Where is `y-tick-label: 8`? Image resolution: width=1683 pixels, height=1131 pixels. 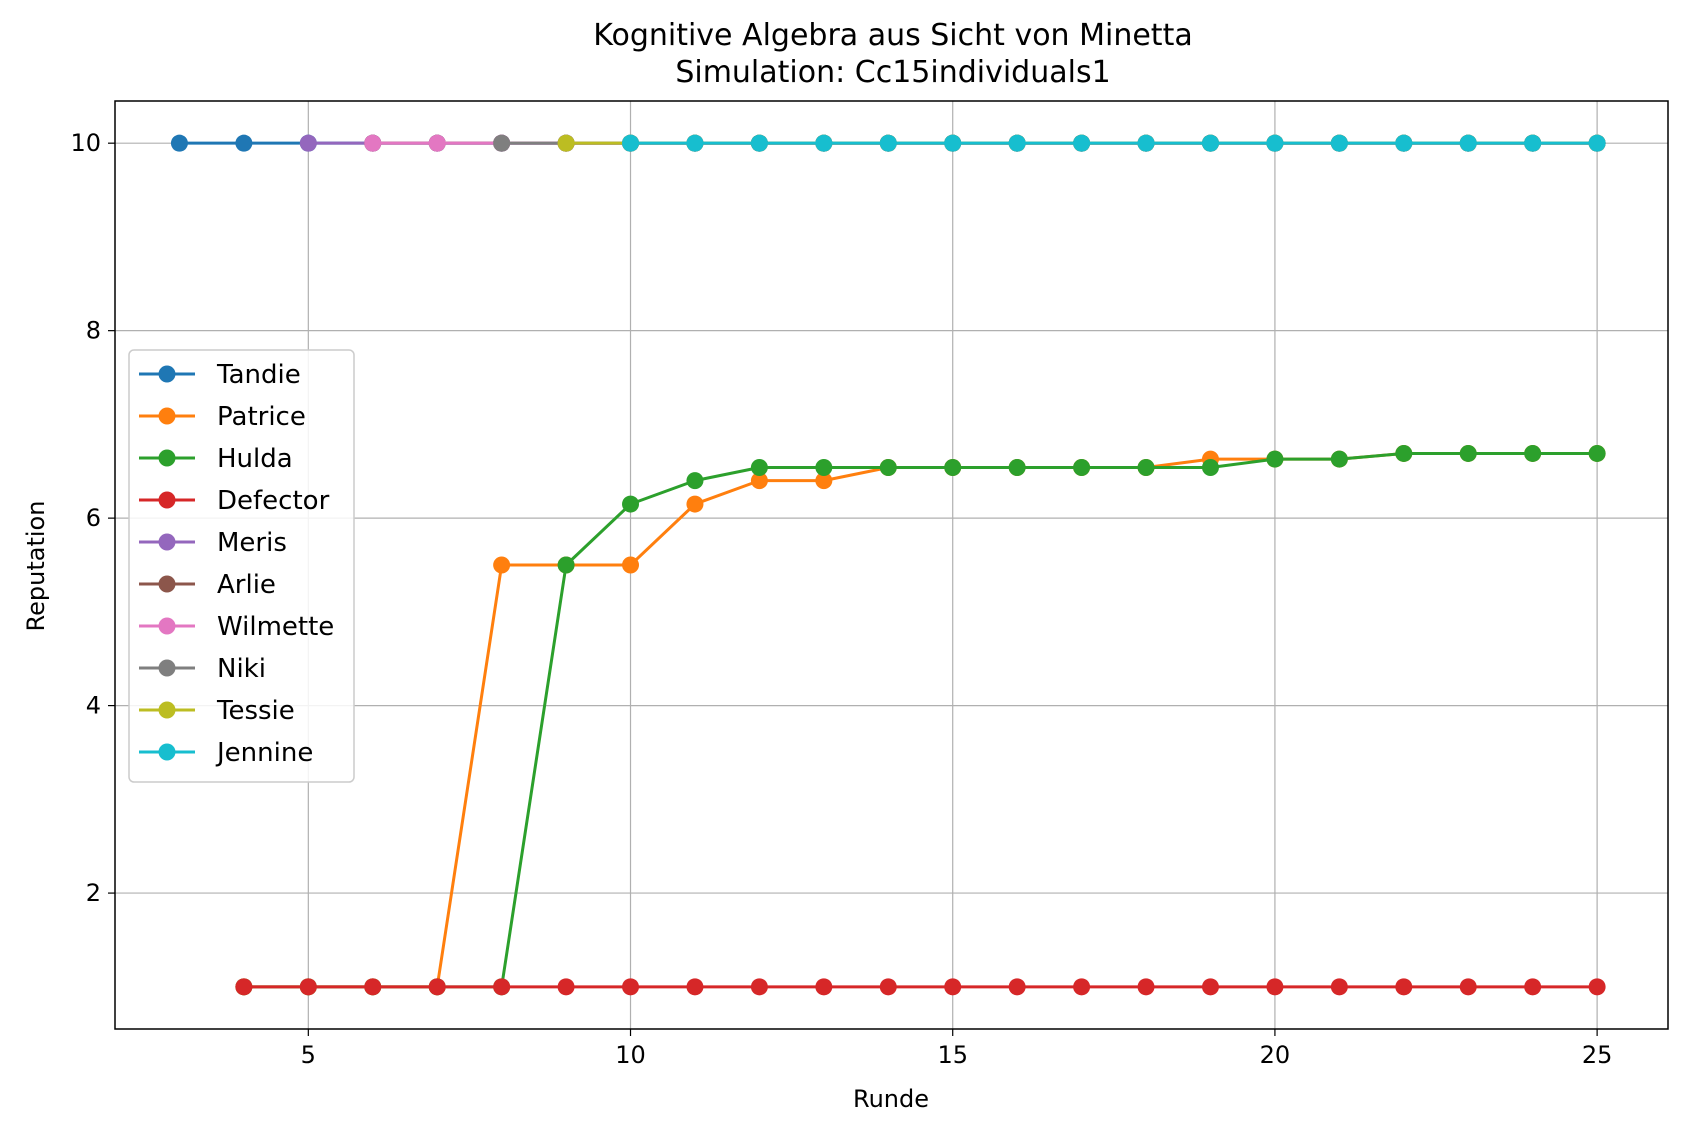
y-tick-label: 8 is located at coordinates (93, 331).